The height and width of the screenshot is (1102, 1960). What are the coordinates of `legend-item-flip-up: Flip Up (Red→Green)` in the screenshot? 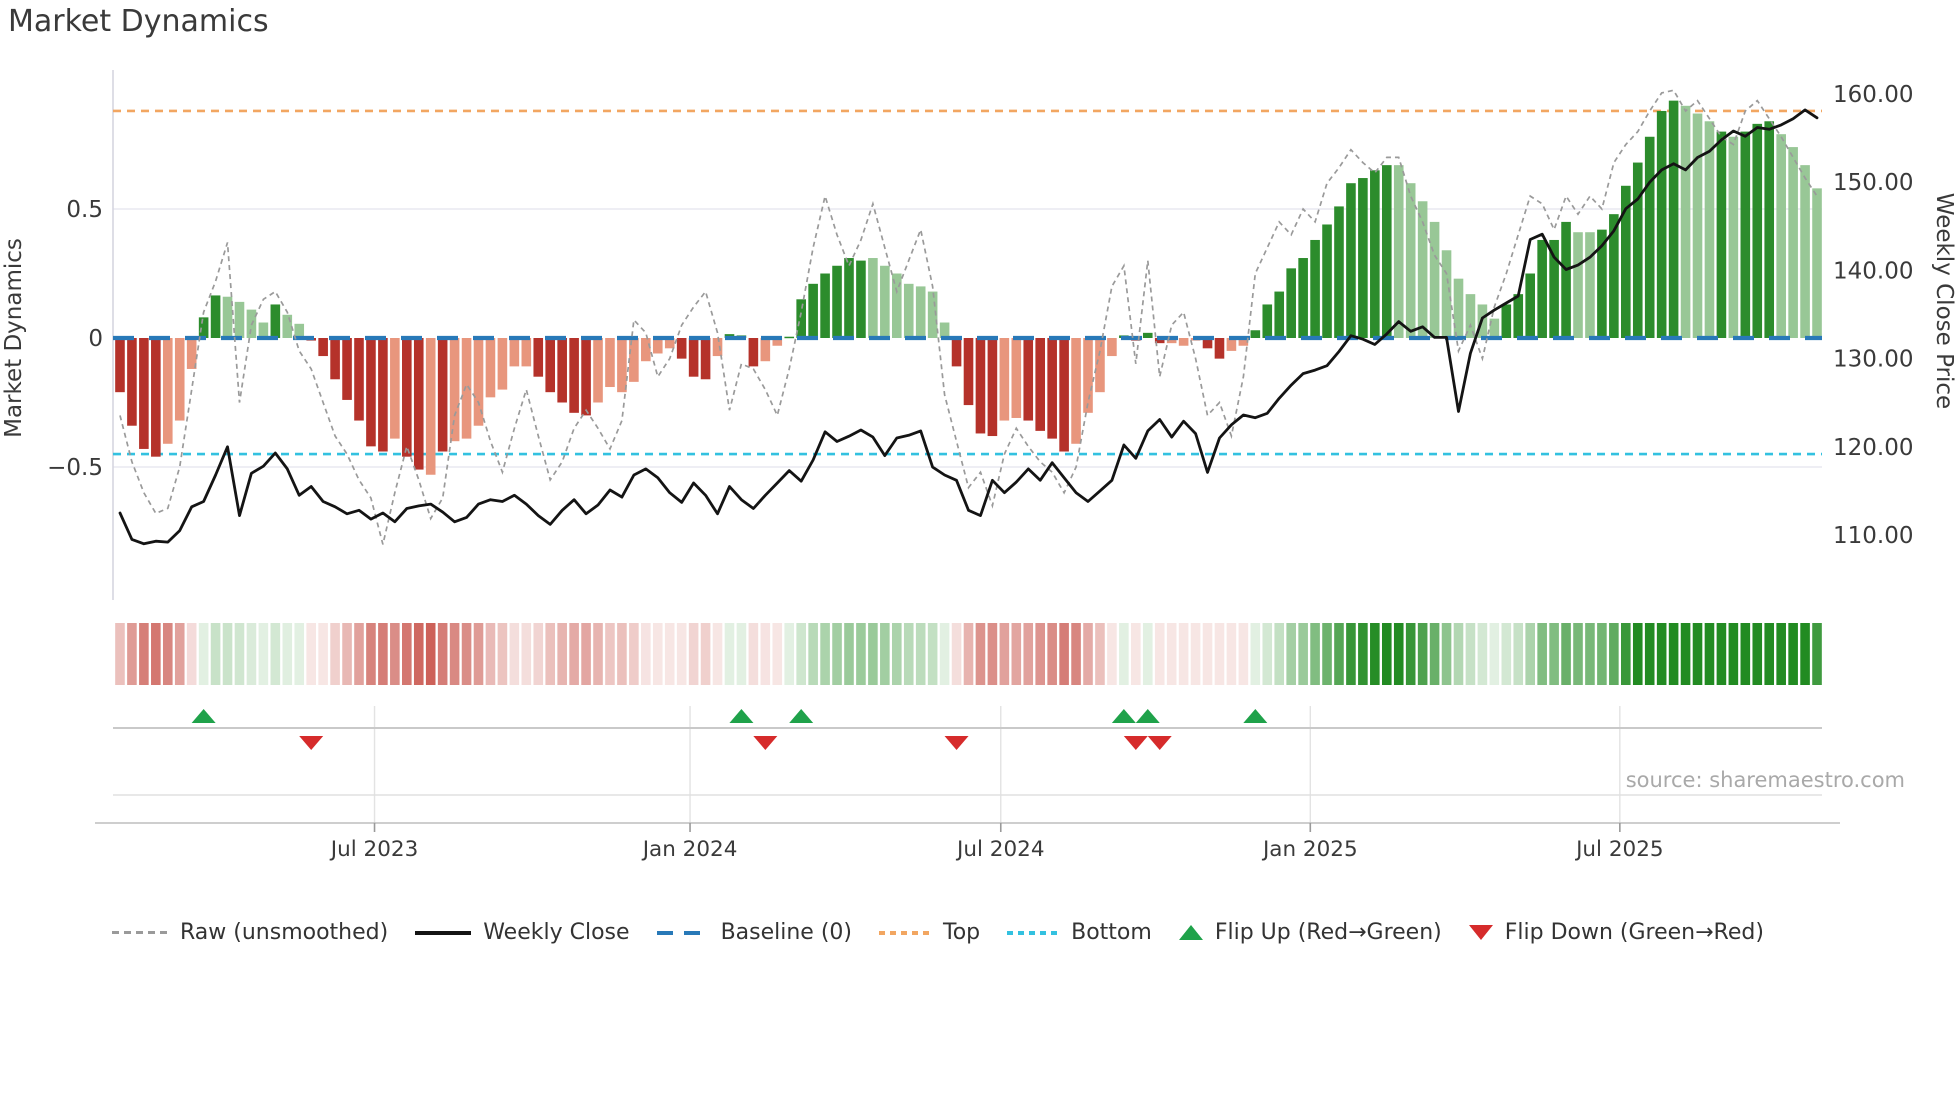 It's located at (1310, 932).